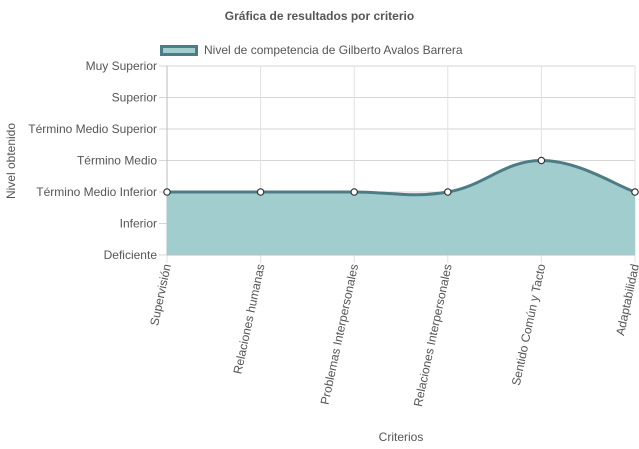 The width and height of the screenshot is (639, 449). Describe the element at coordinates (96, 192) in the screenshot. I see `y-tick-label: Término Medio Inferior` at that location.